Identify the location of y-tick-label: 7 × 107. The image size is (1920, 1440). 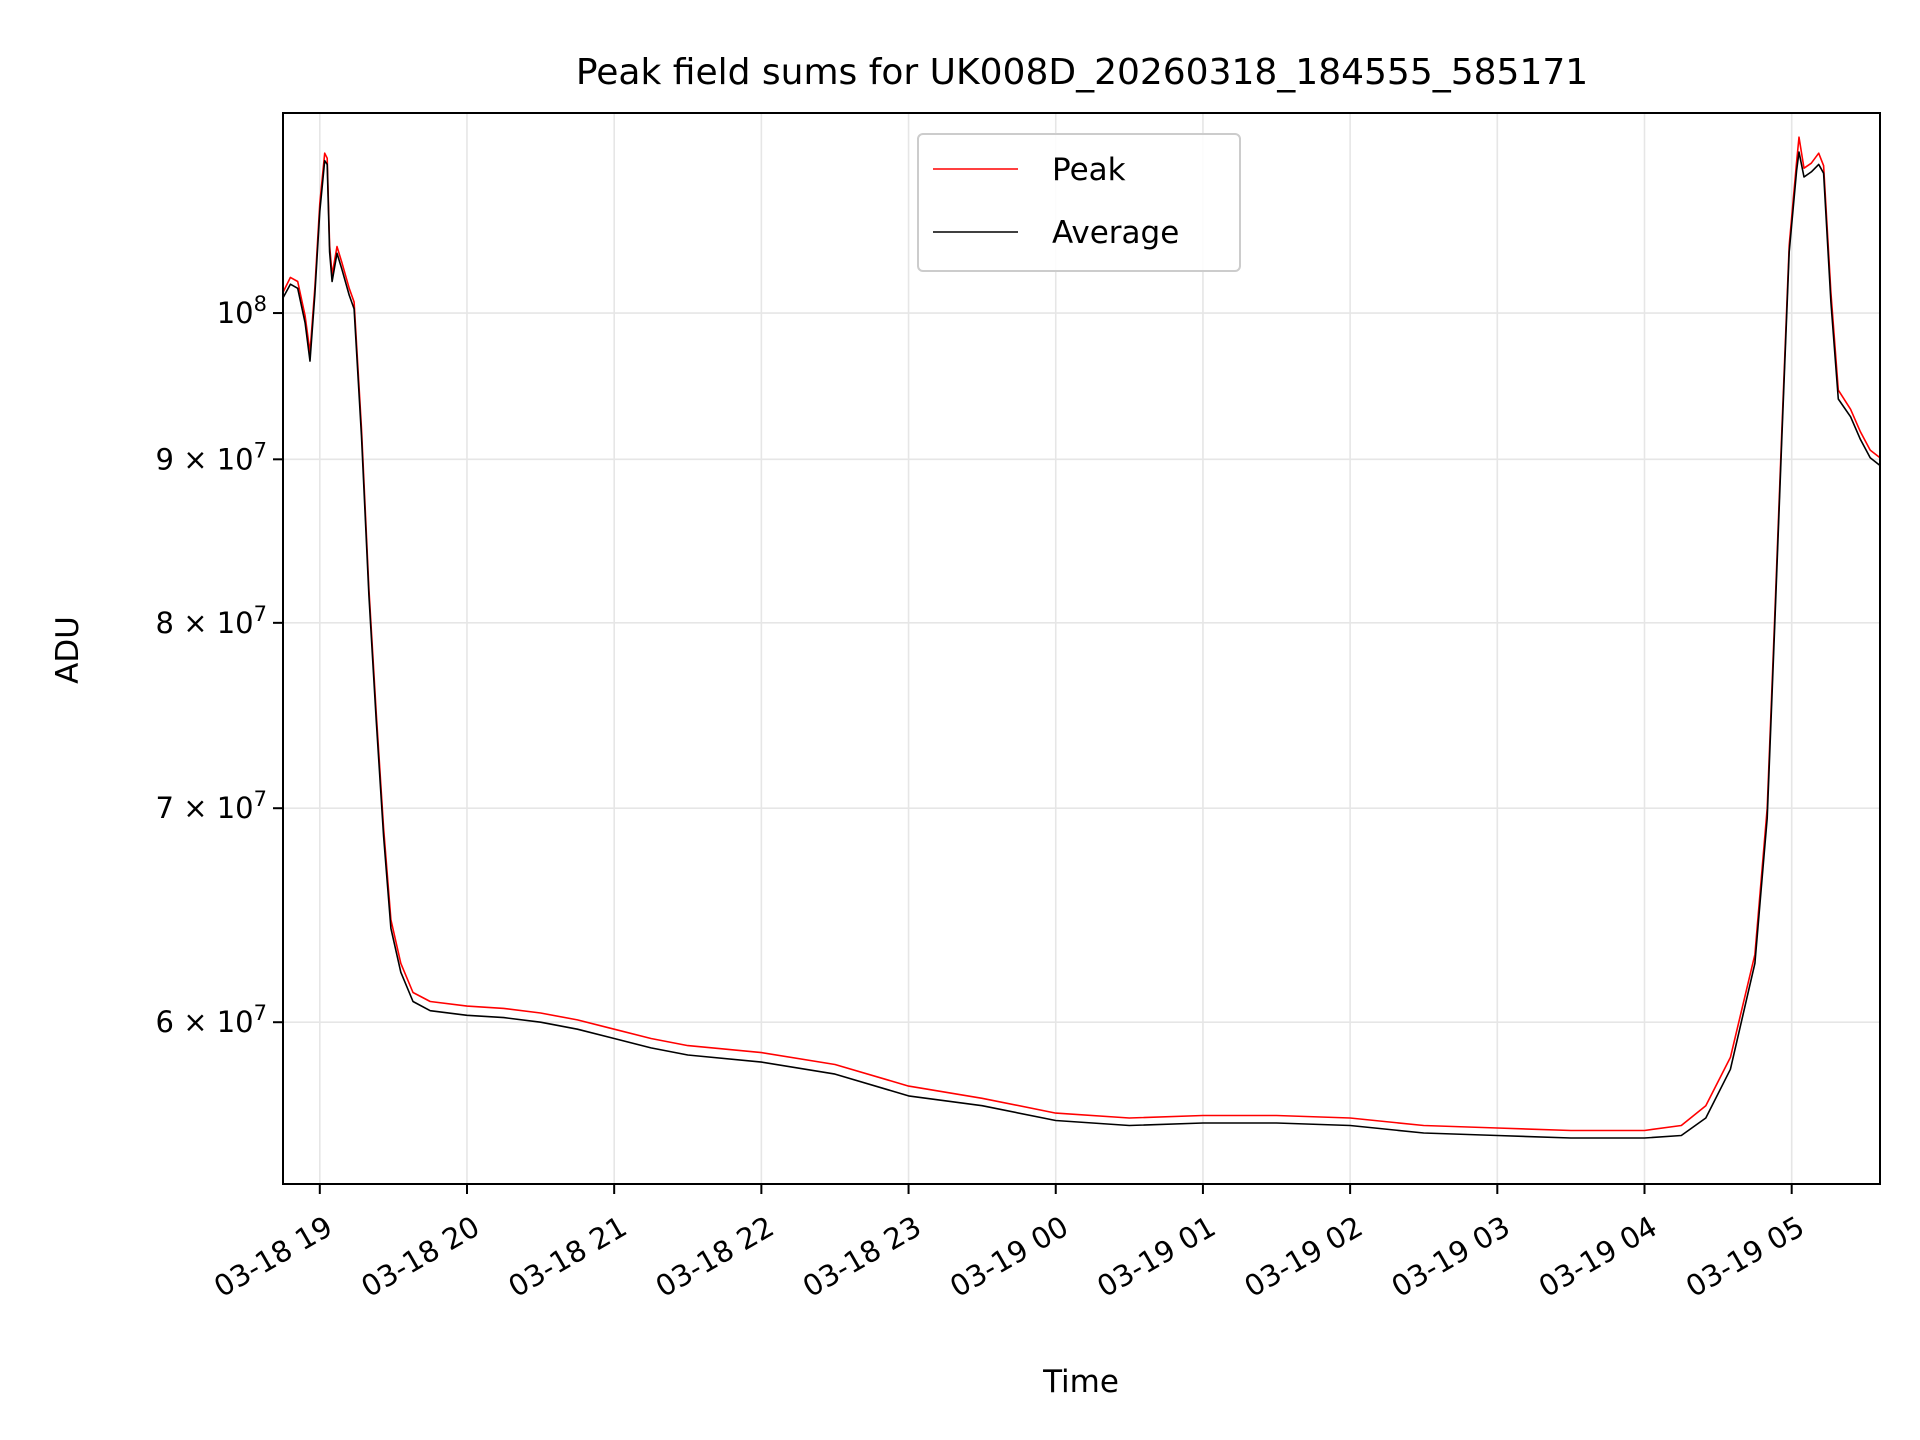
(211, 806).